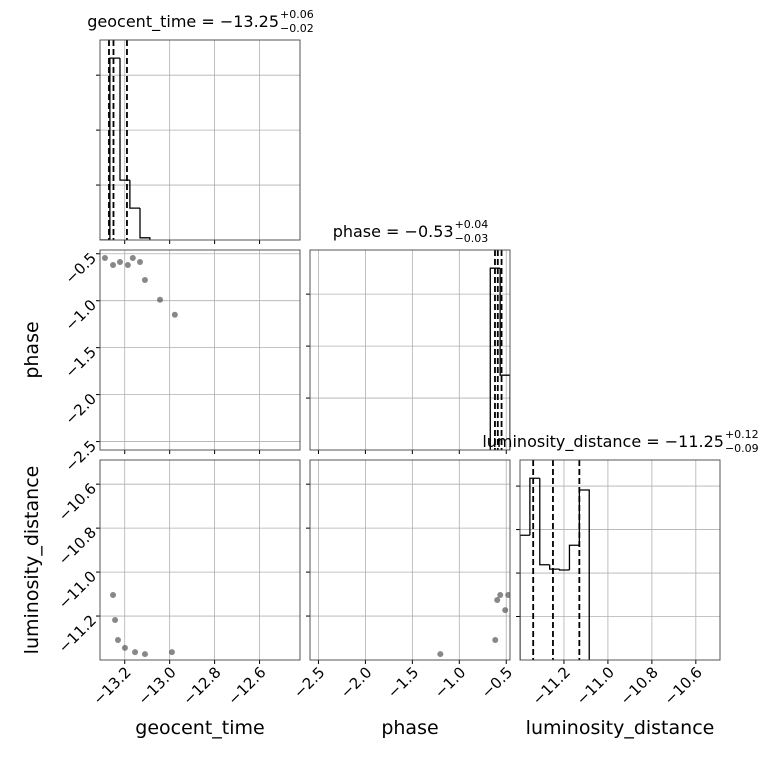 This screenshot has height=760, width=760. I want to click on x-axis-label: geocent_time, so click(199, 728).